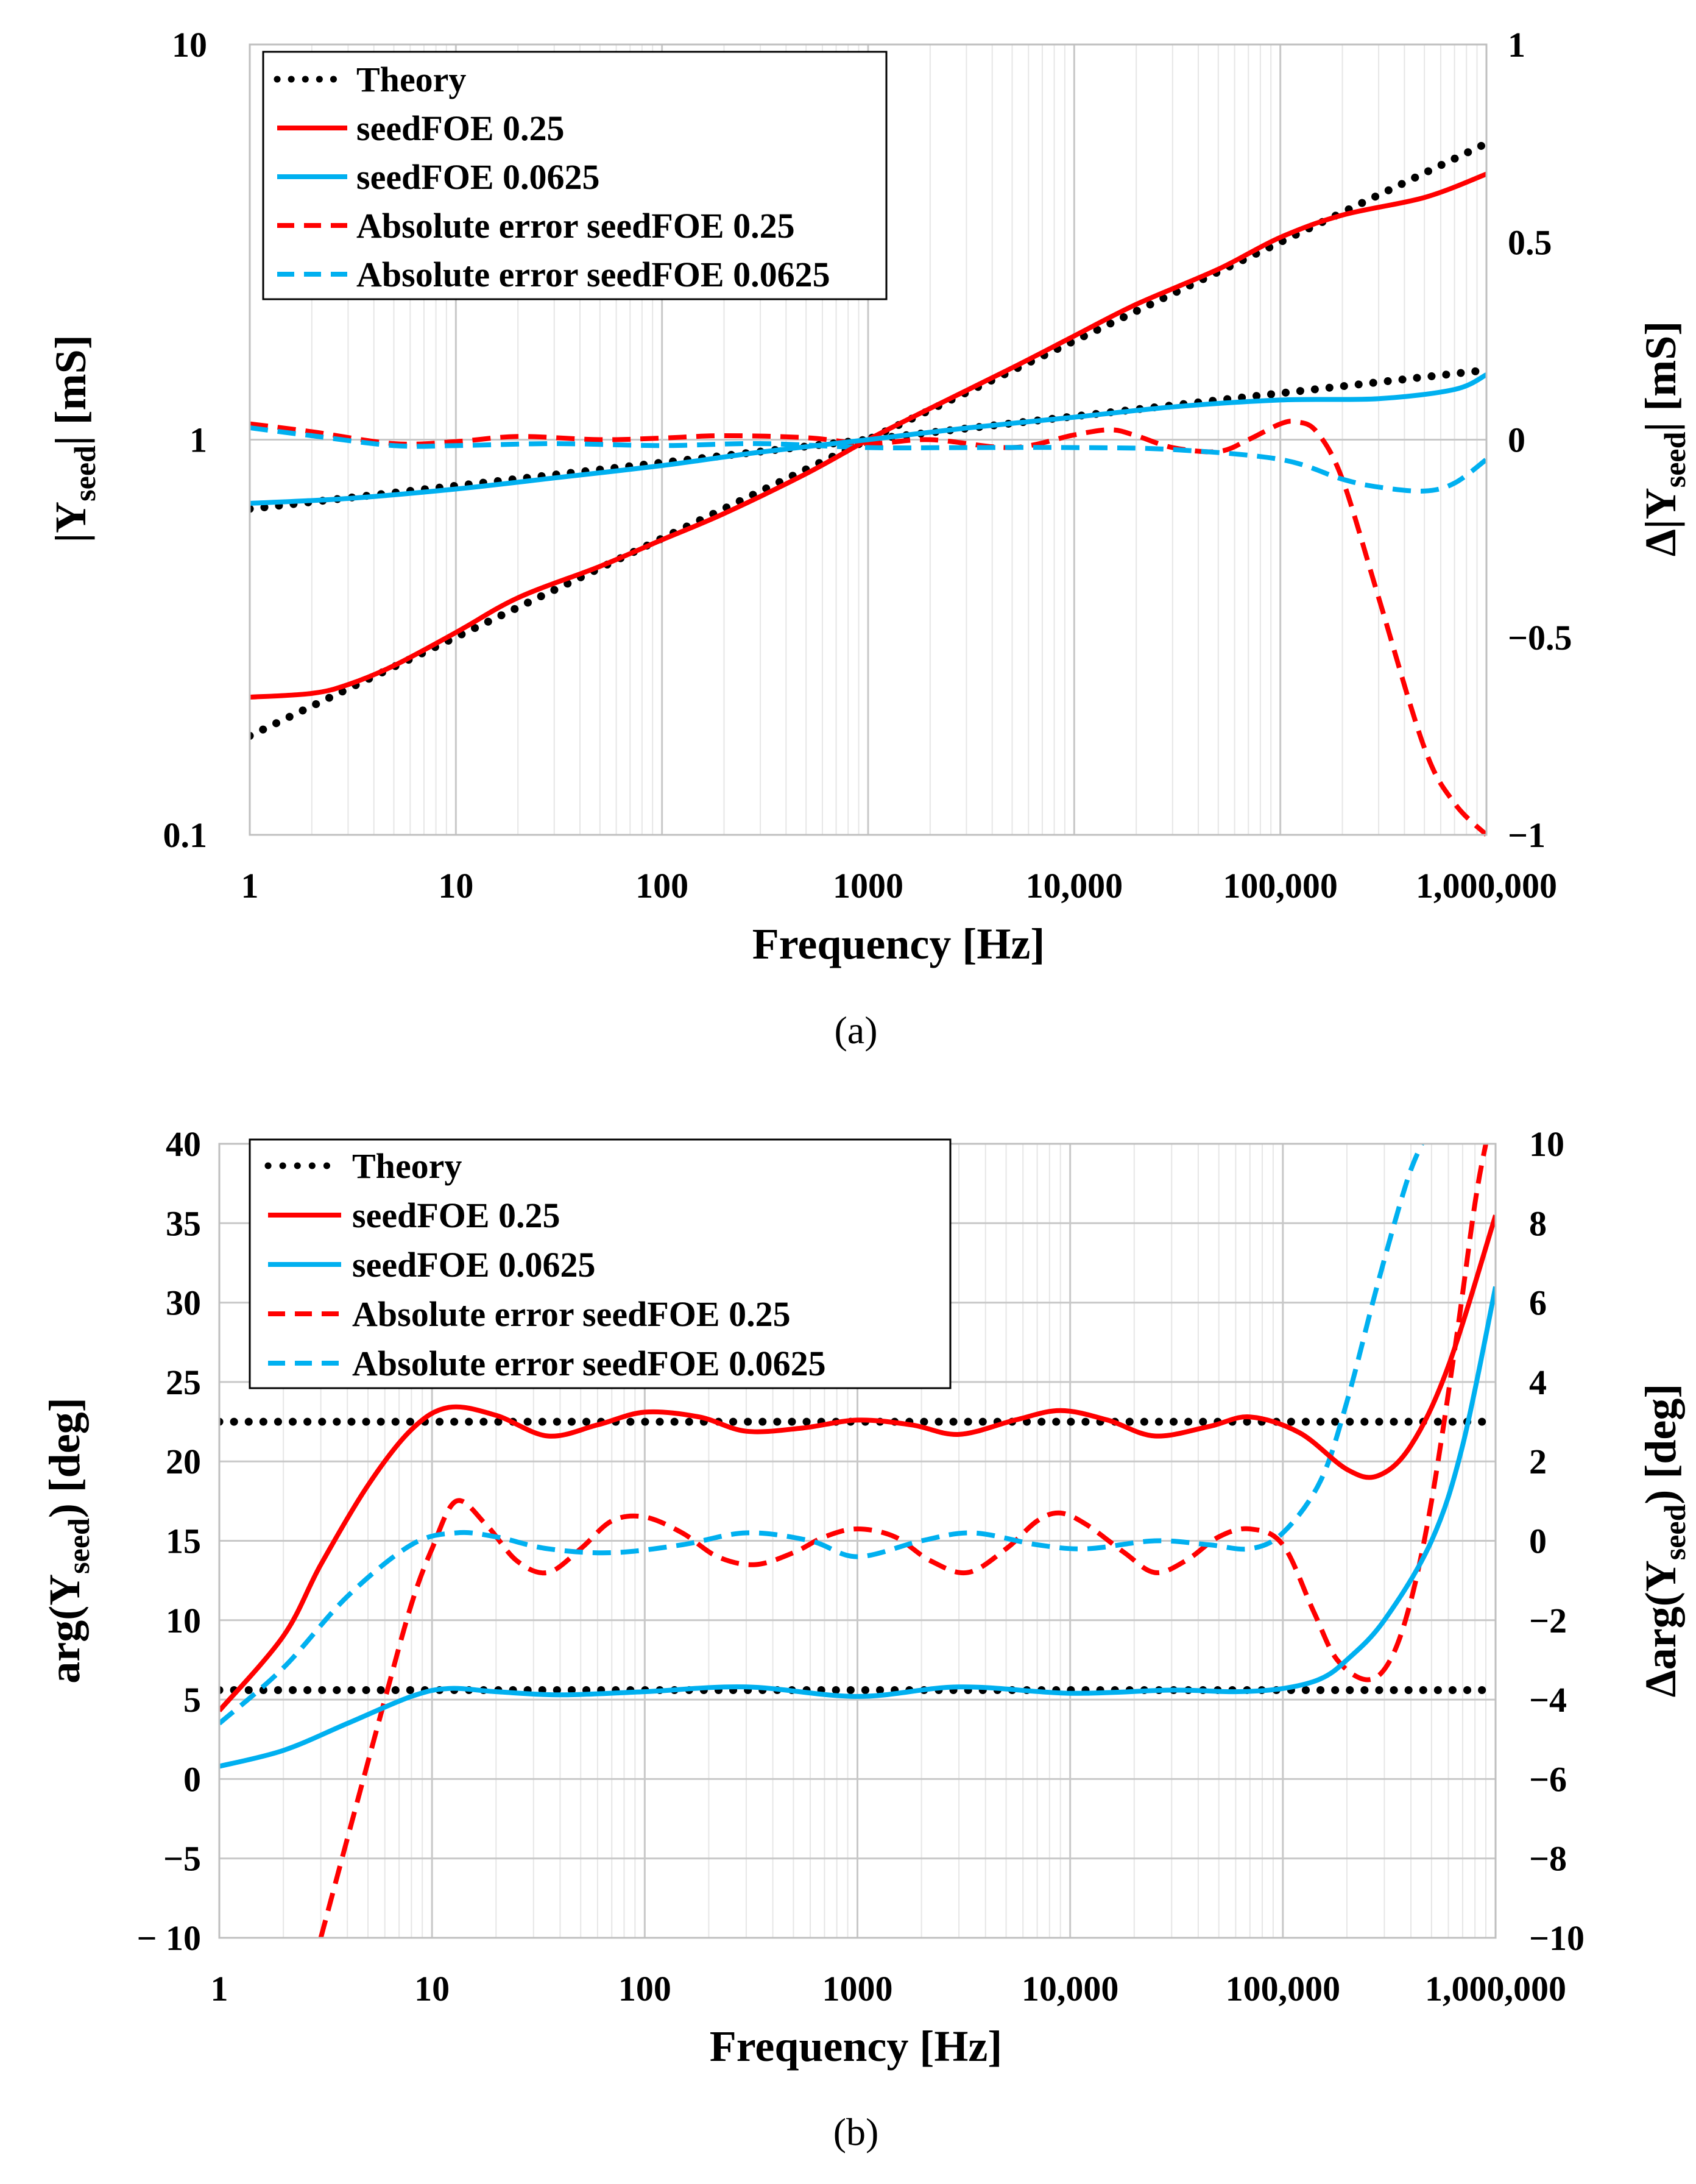 The height and width of the screenshot is (2184, 1696). I want to click on y-right-tick-label: −8, so click(1548, 1859).